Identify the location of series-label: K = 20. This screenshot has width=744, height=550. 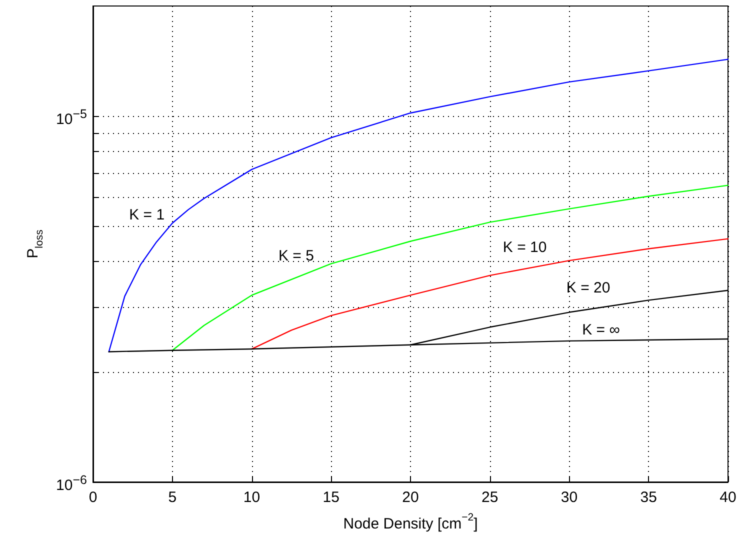
(588, 287).